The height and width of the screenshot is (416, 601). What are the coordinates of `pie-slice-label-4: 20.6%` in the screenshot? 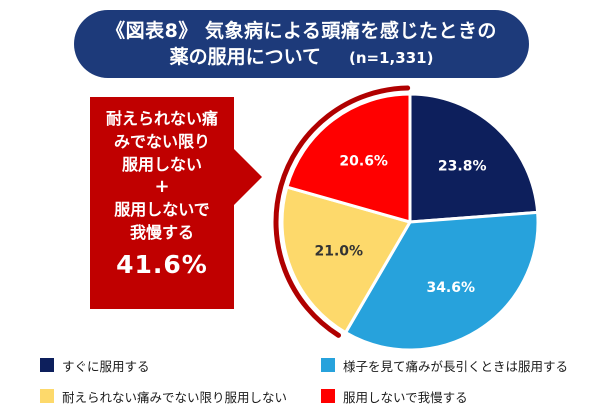 It's located at (363, 162).